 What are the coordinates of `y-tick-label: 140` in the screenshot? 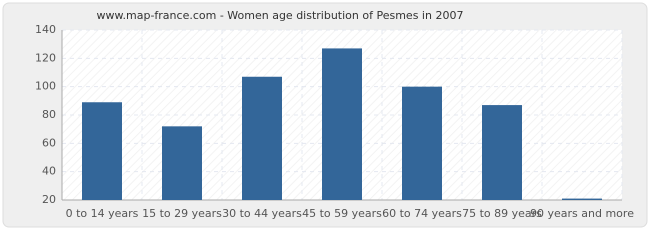 It's located at (45, 29).